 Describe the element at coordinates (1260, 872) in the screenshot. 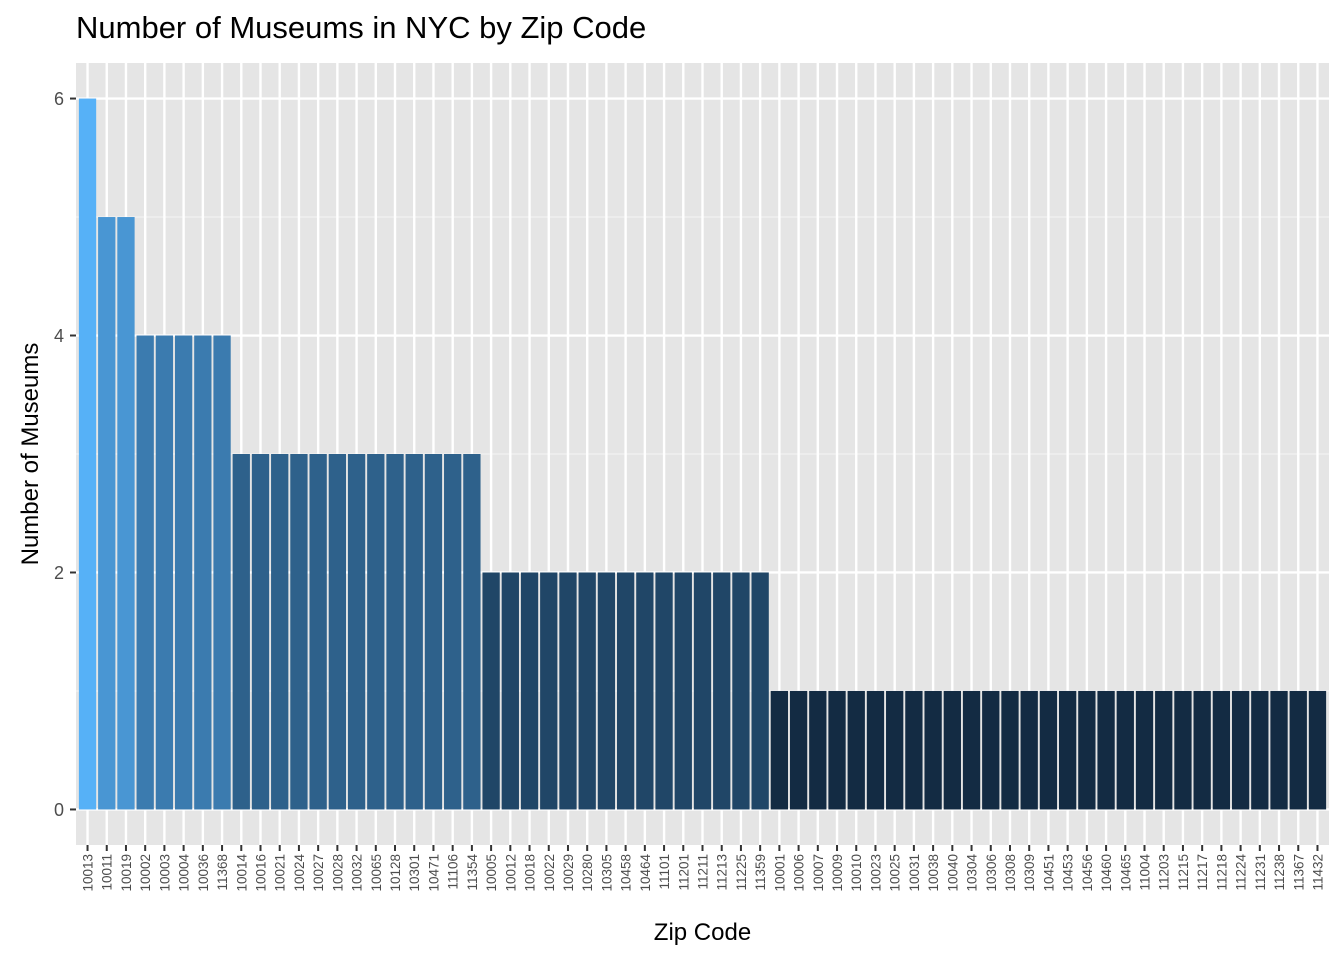

I see `x-tick-label: 11231` at that location.